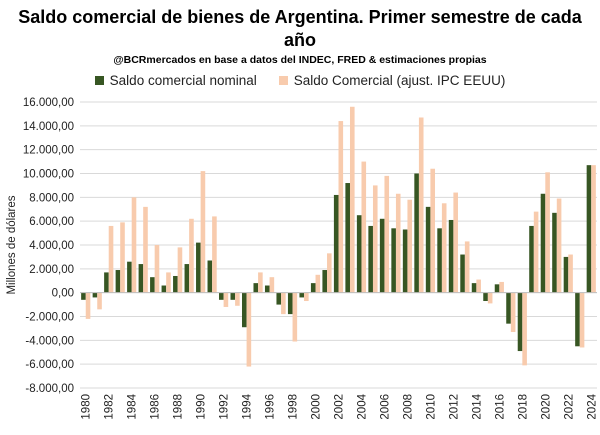 The height and width of the screenshot is (435, 600). Describe the element at coordinates (500, 407) in the screenshot. I see `x-tick-label: 2016` at that location.